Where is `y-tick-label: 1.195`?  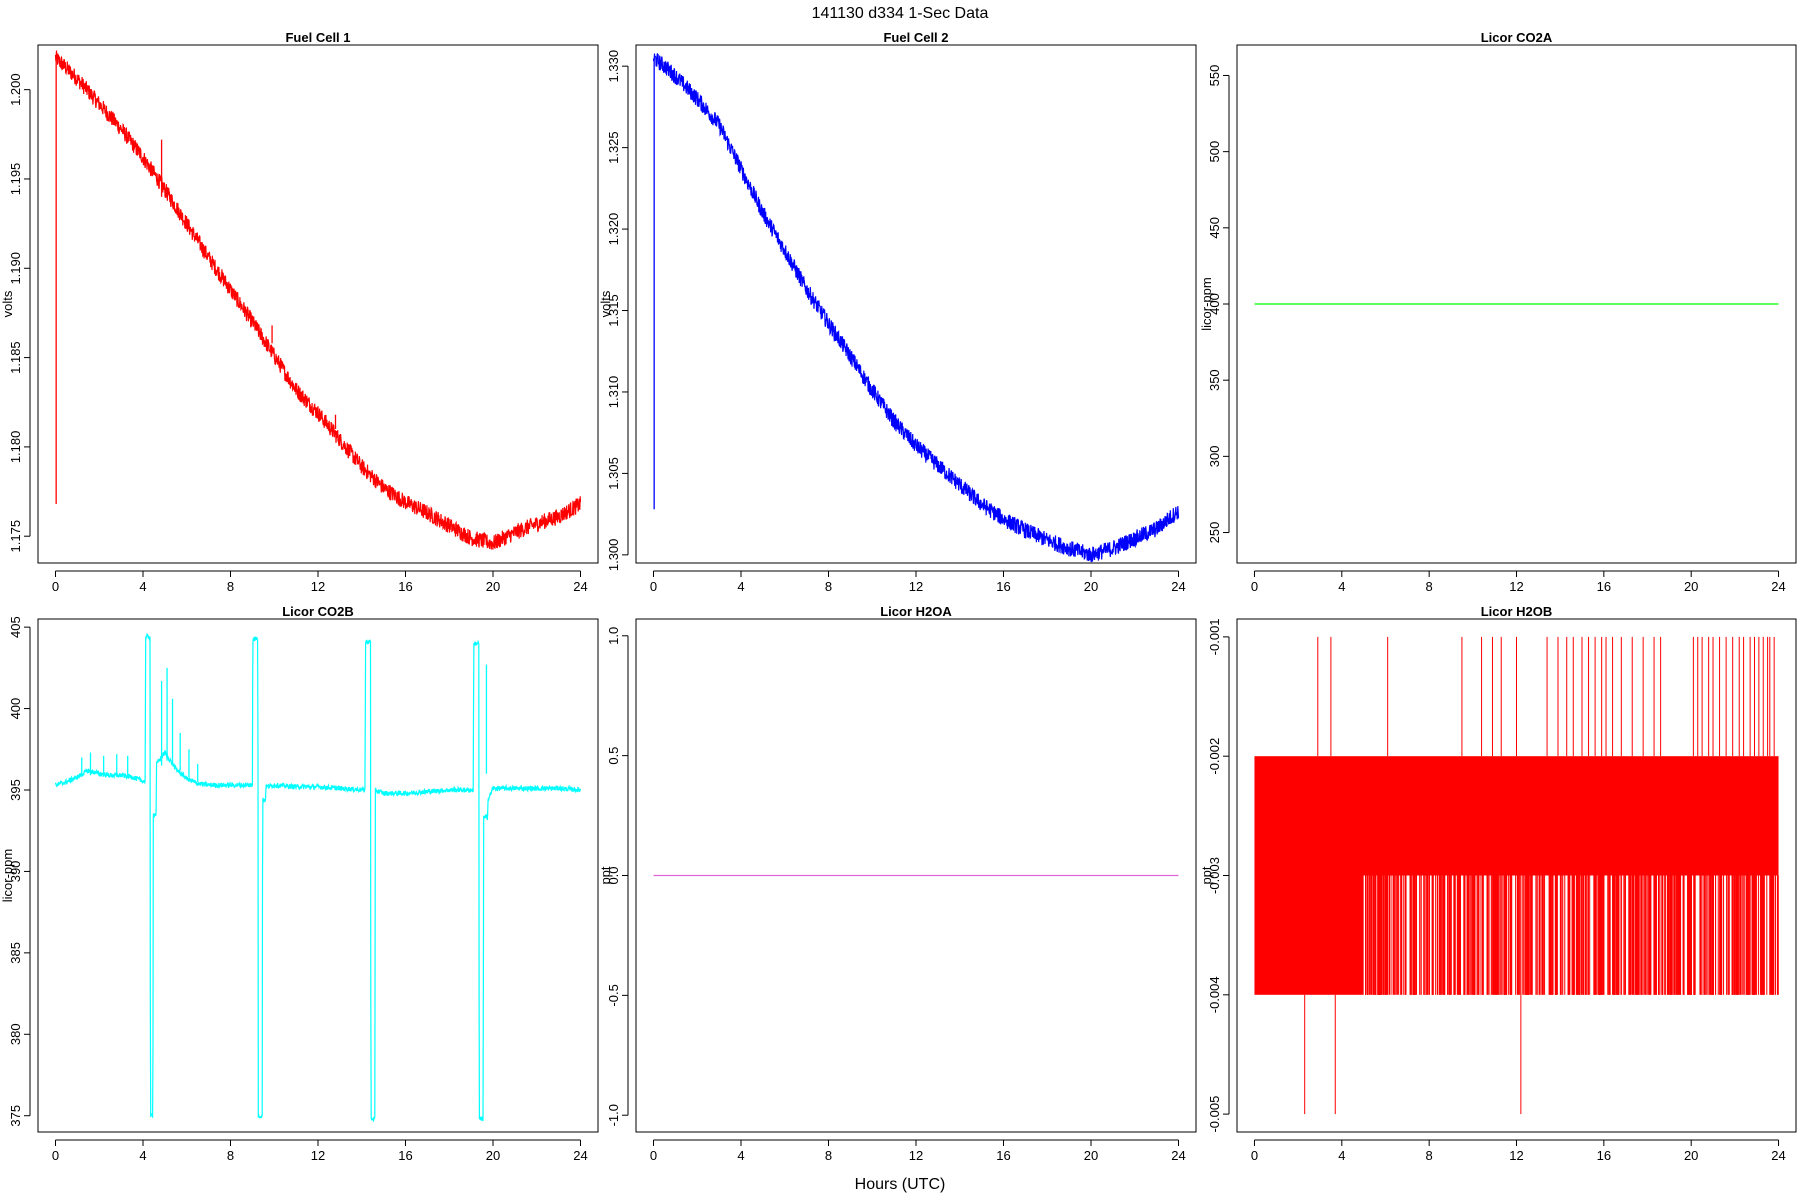
y-tick-label: 1.195 is located at coordinates (15, 179).